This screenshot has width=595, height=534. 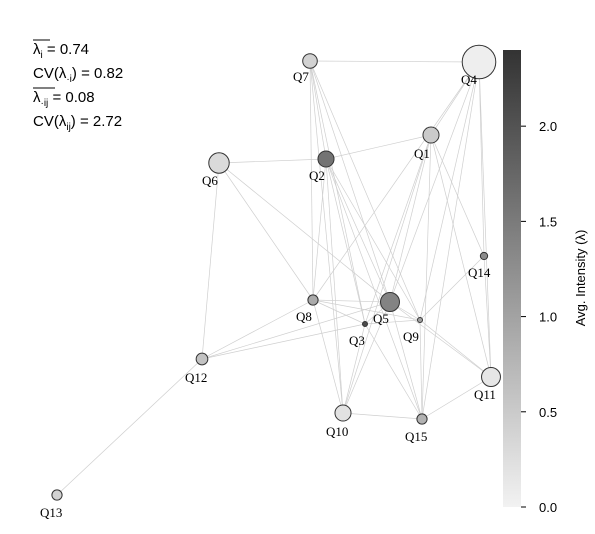 What do you see at coordinates (357, 340) in the screenshot?
I see `node-label-q3: Q3` at bounding box center [357, 340].